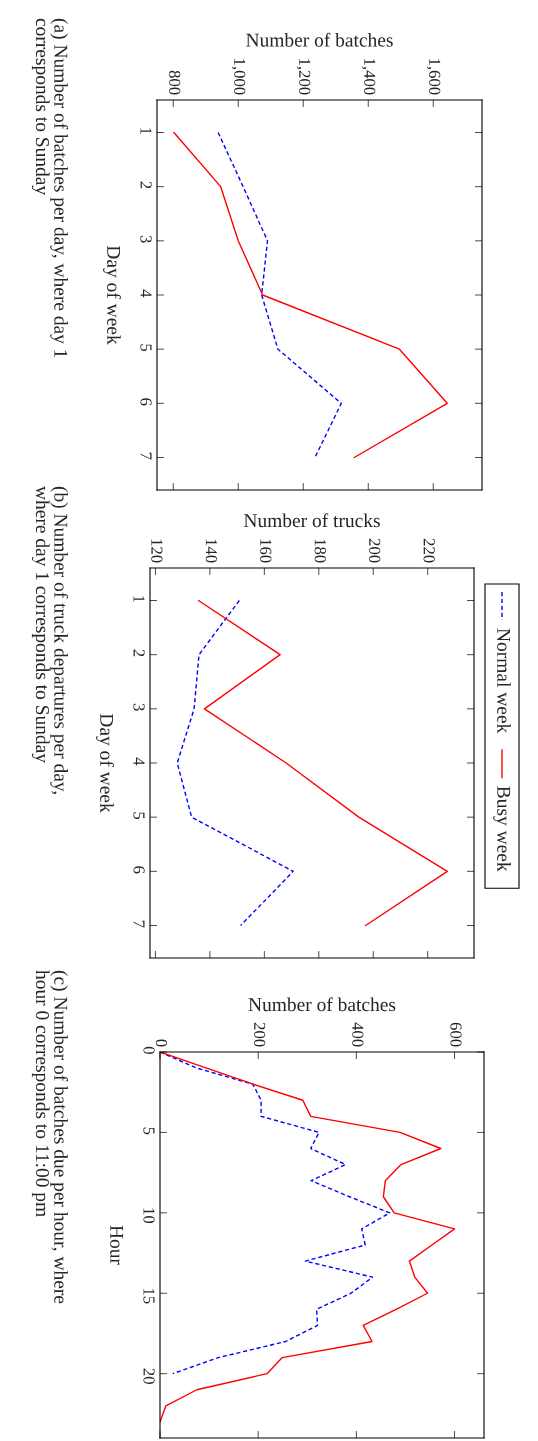  Describe the element at coordinates (149, 1376) in the screenshot. I see `y-tick-label: 20` at that location.